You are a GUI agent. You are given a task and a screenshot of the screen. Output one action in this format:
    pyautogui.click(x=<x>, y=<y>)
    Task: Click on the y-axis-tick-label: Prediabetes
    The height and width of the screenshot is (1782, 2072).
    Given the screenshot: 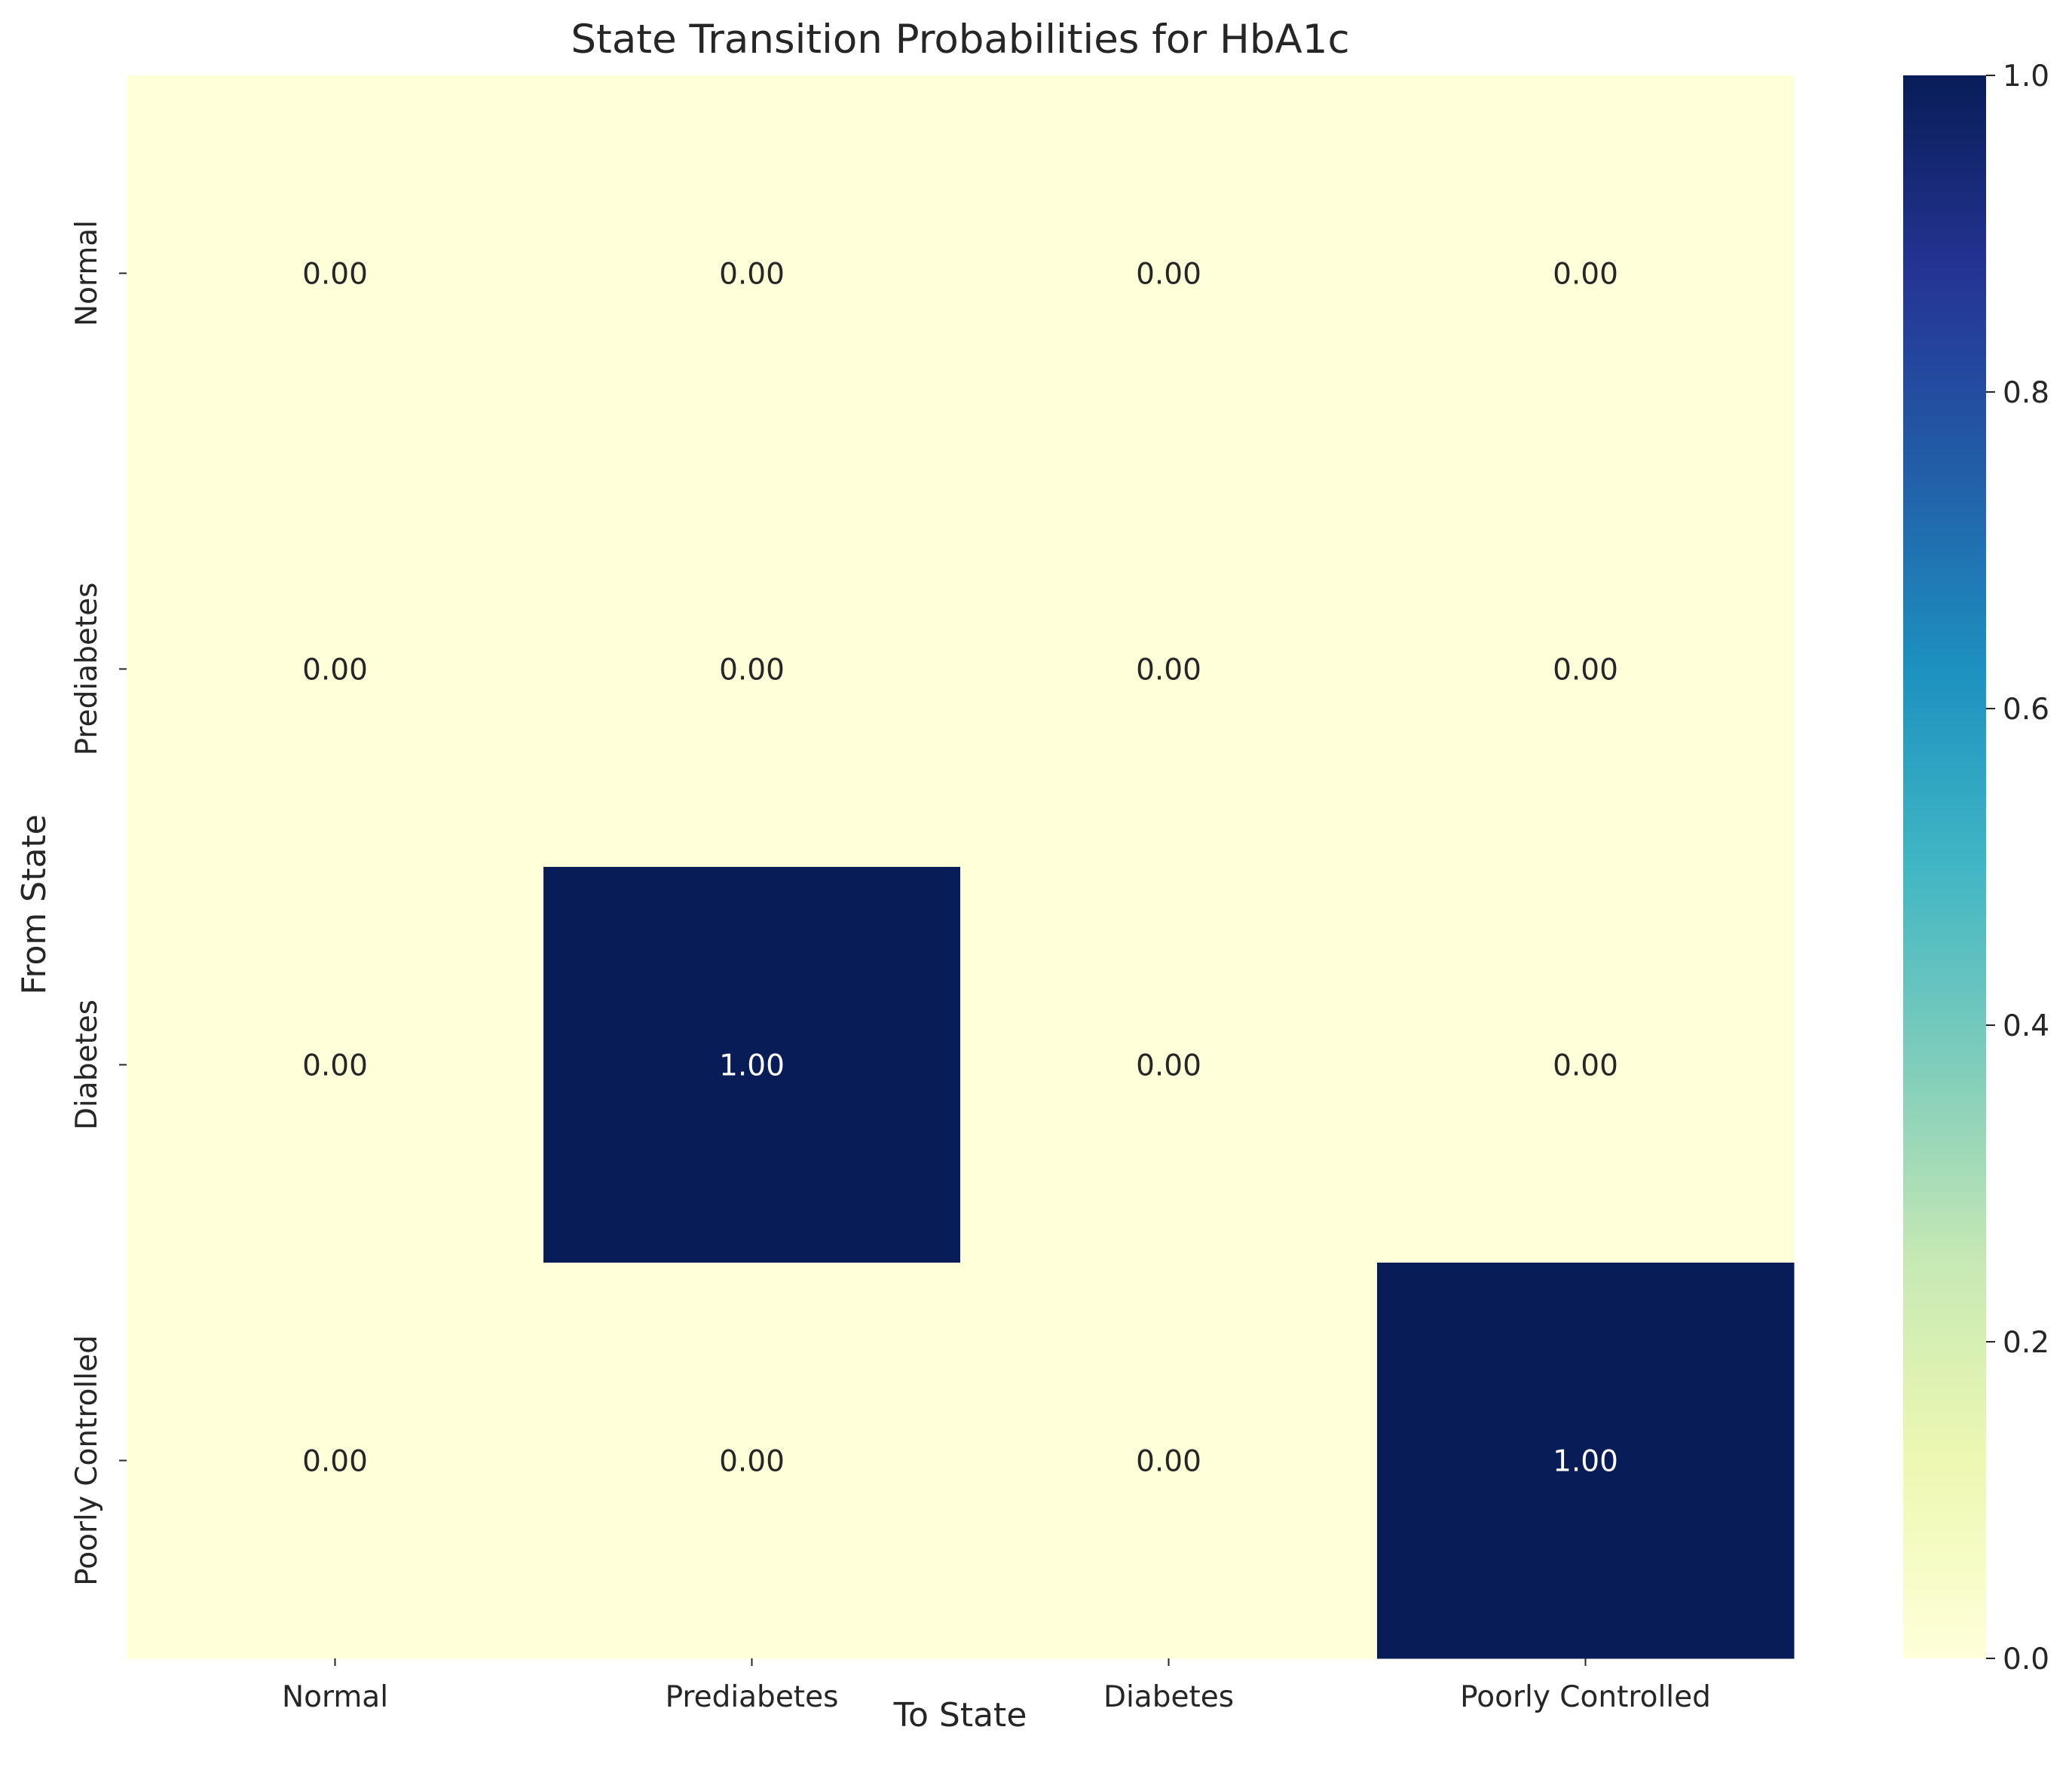 What is the action you would take?
    pyautogui.click(x=87, y=669)
    